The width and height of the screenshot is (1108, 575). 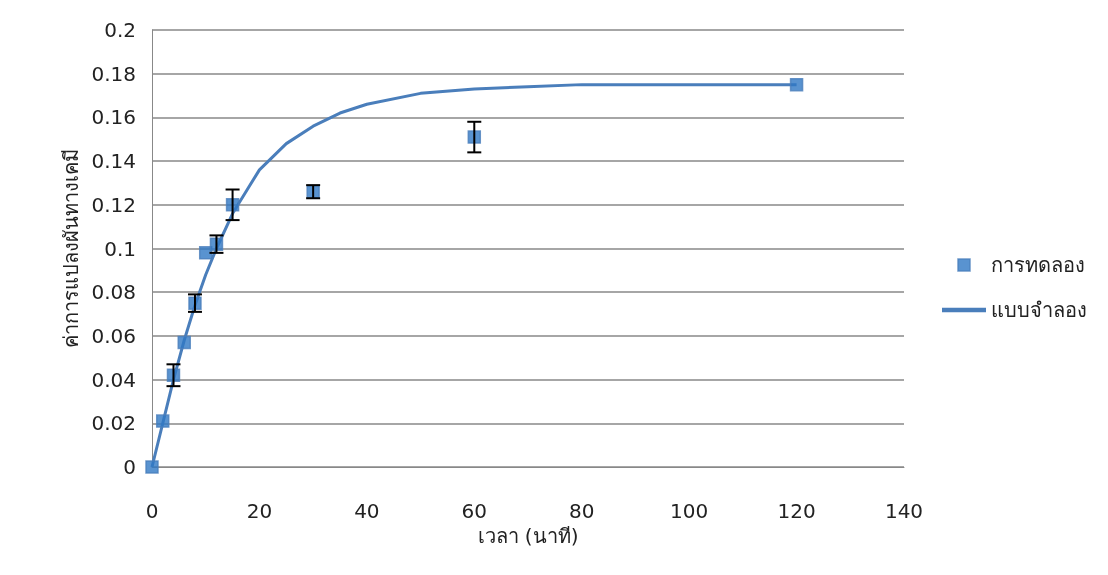 What do you see at coordinates (113, 204) in the screenshot?
I see `y-tick-label: 0.12` at bounding box center [113, 204].